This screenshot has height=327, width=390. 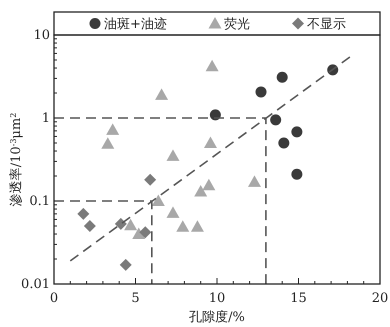 What do you see at coordinates (298, 298) in the screenshot?
I see `x-tick-label: 15` at bounding box center [298, 298].